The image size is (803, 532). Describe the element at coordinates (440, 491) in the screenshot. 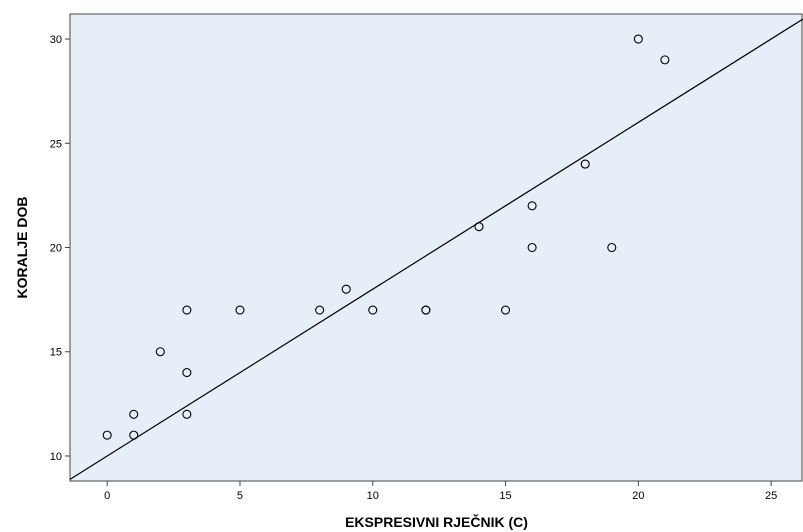

I see `x-axis: 0 5 10 15 20 25` at that location.